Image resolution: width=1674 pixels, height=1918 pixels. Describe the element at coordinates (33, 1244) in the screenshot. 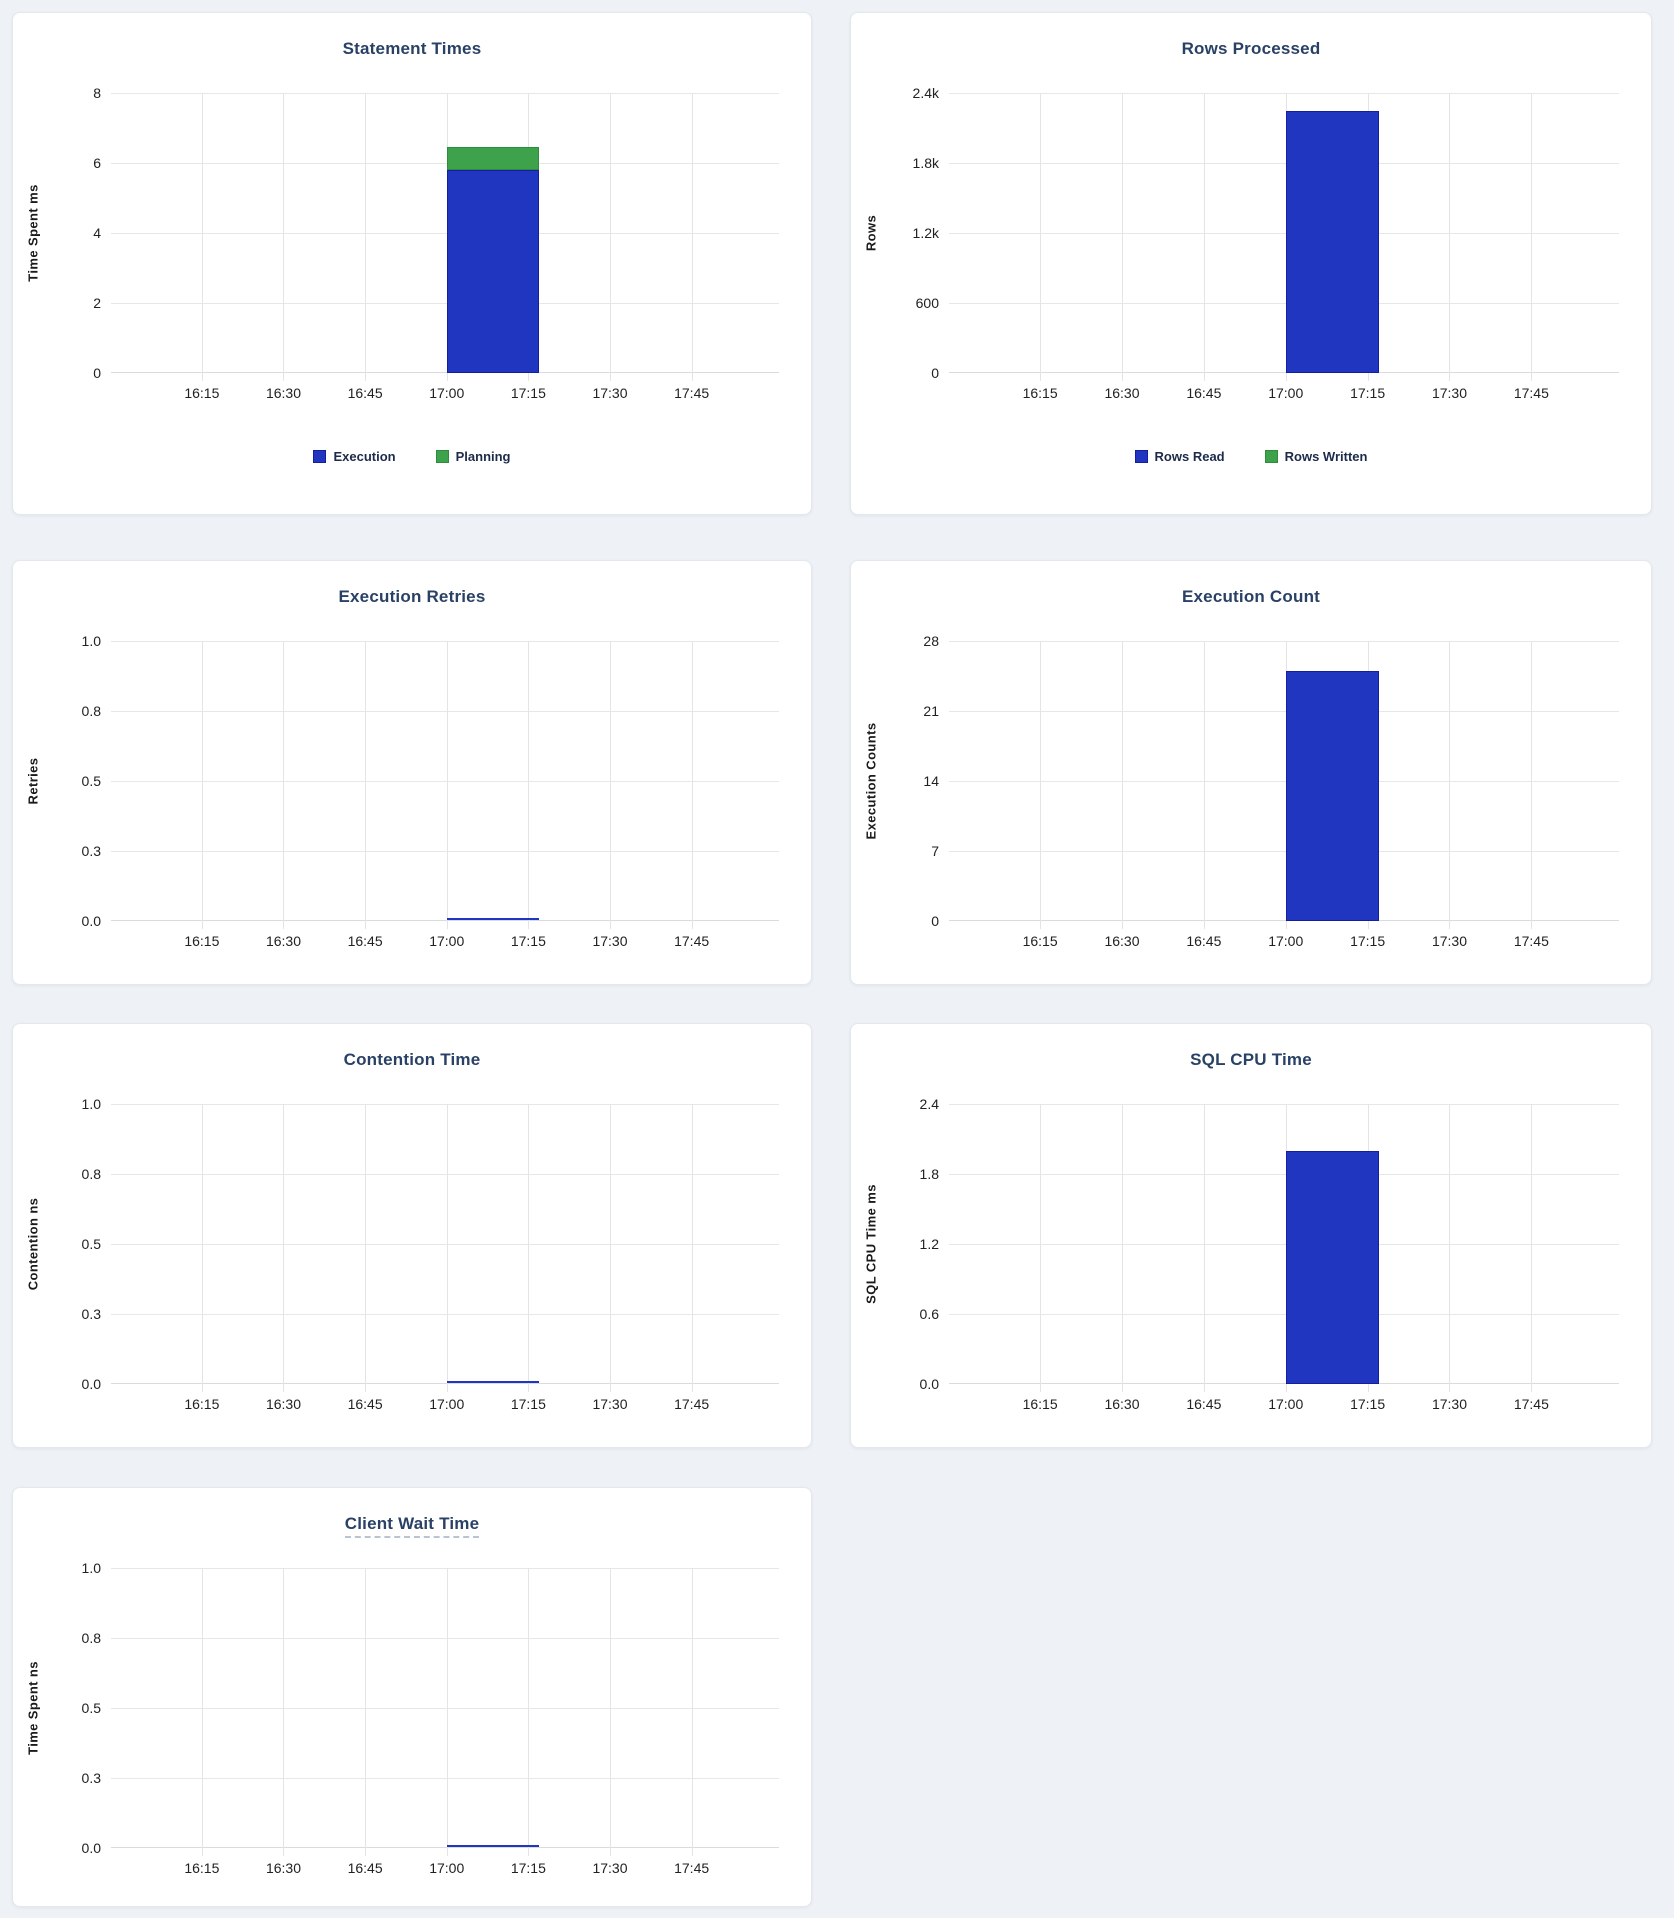

I see `y-axis-label: Contention ns` at that location.